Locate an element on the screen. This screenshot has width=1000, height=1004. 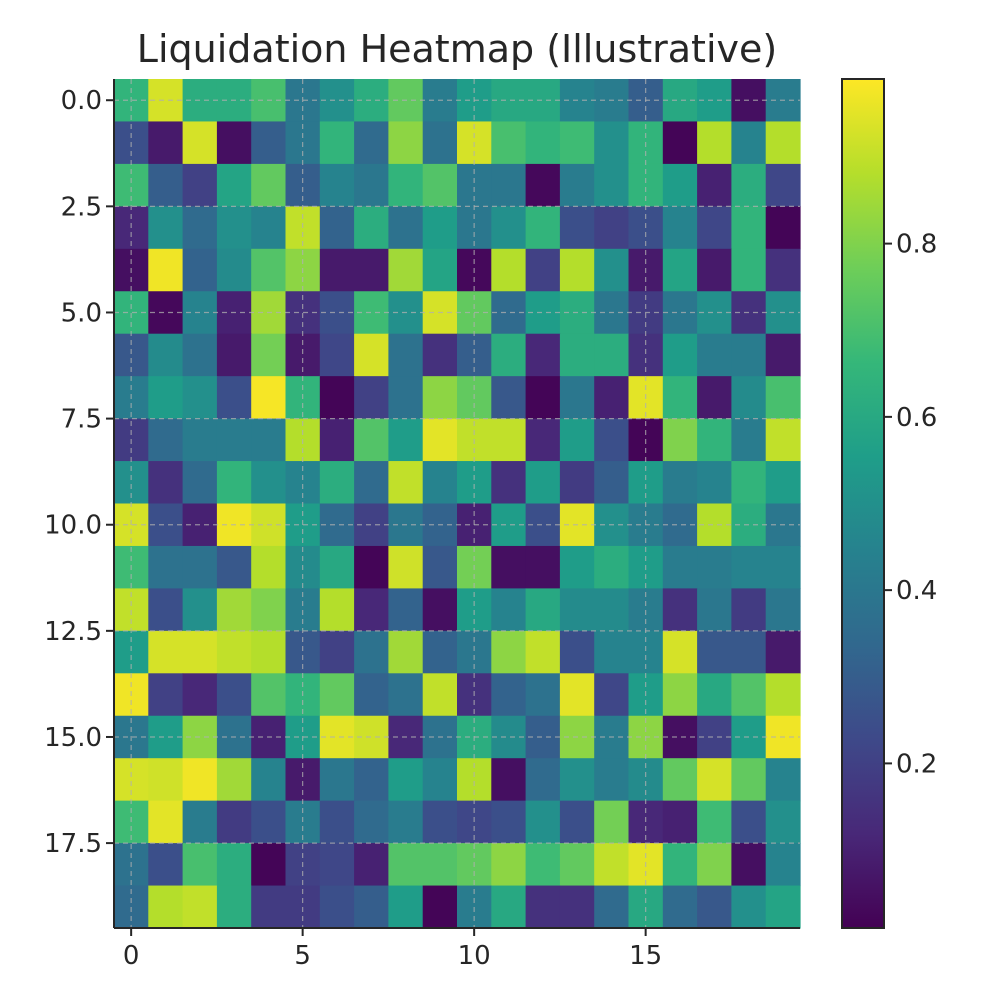
colorbar-tick-label: 0.4 is located at coordinates (916, 591).